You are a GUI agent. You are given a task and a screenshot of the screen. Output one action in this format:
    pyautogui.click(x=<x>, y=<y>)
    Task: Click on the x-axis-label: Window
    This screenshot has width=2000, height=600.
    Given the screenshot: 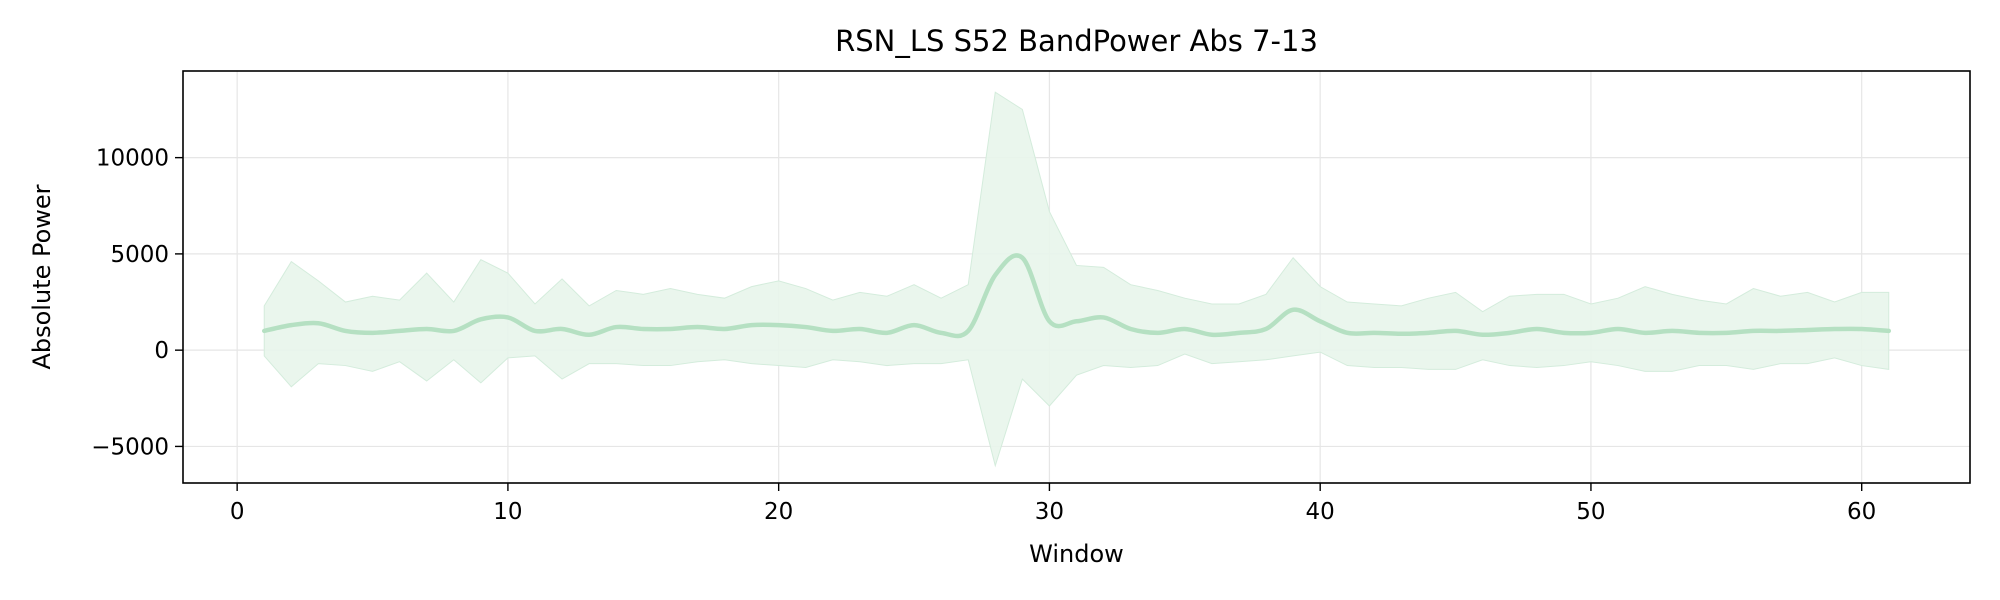 What is the action you would take?
    pyautogui.click(x=1076, y=554)
    